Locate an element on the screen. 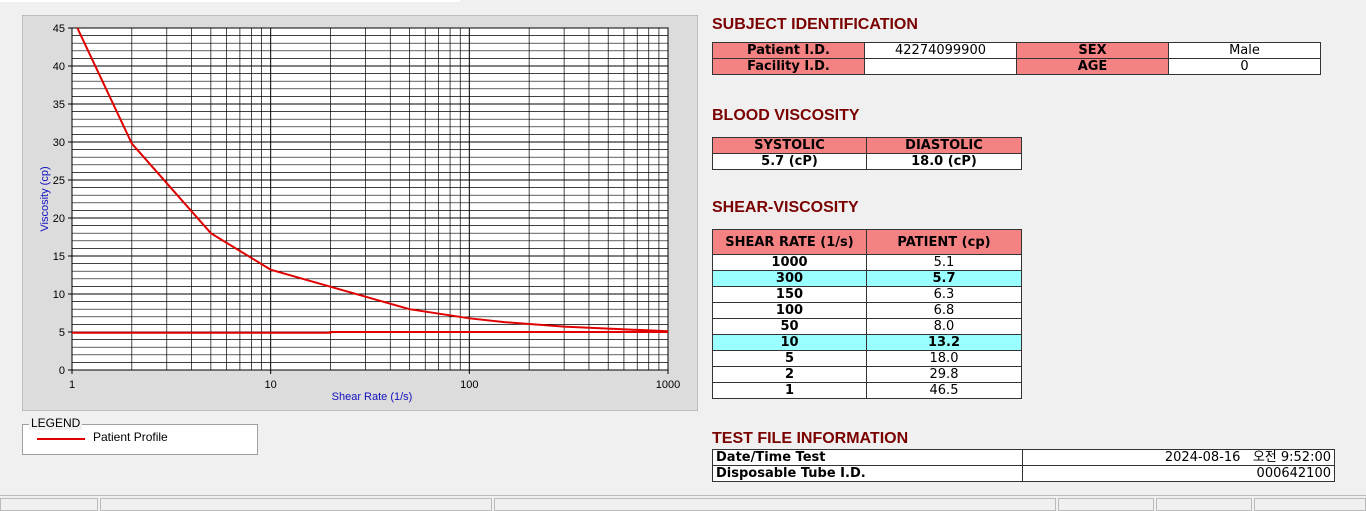 This screenshot has height=511, width=1366. shear-title: SHEAR-VISCOSITY is located at coordinates (785, 207).